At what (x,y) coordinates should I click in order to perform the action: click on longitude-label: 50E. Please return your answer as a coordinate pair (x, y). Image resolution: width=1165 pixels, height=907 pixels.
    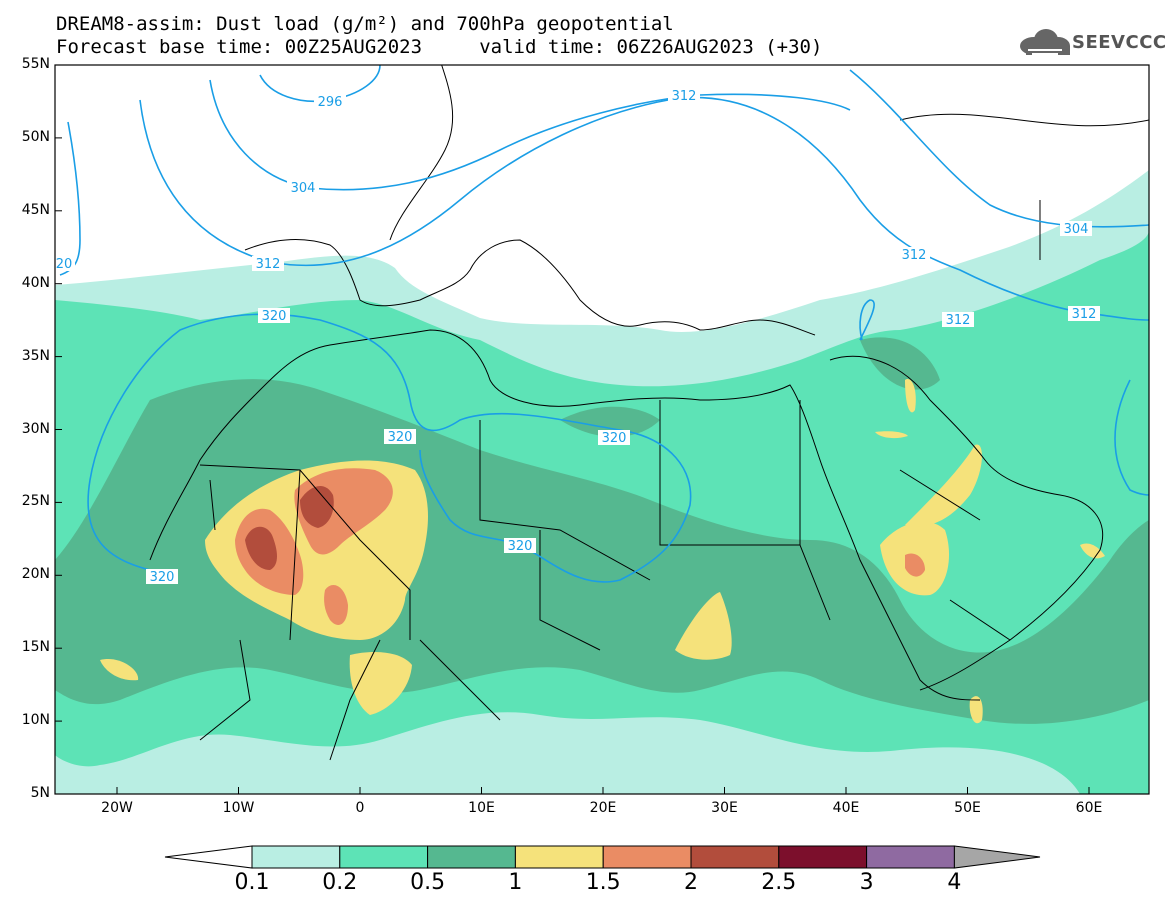
    Looking at the image, I should click on (967, 808).